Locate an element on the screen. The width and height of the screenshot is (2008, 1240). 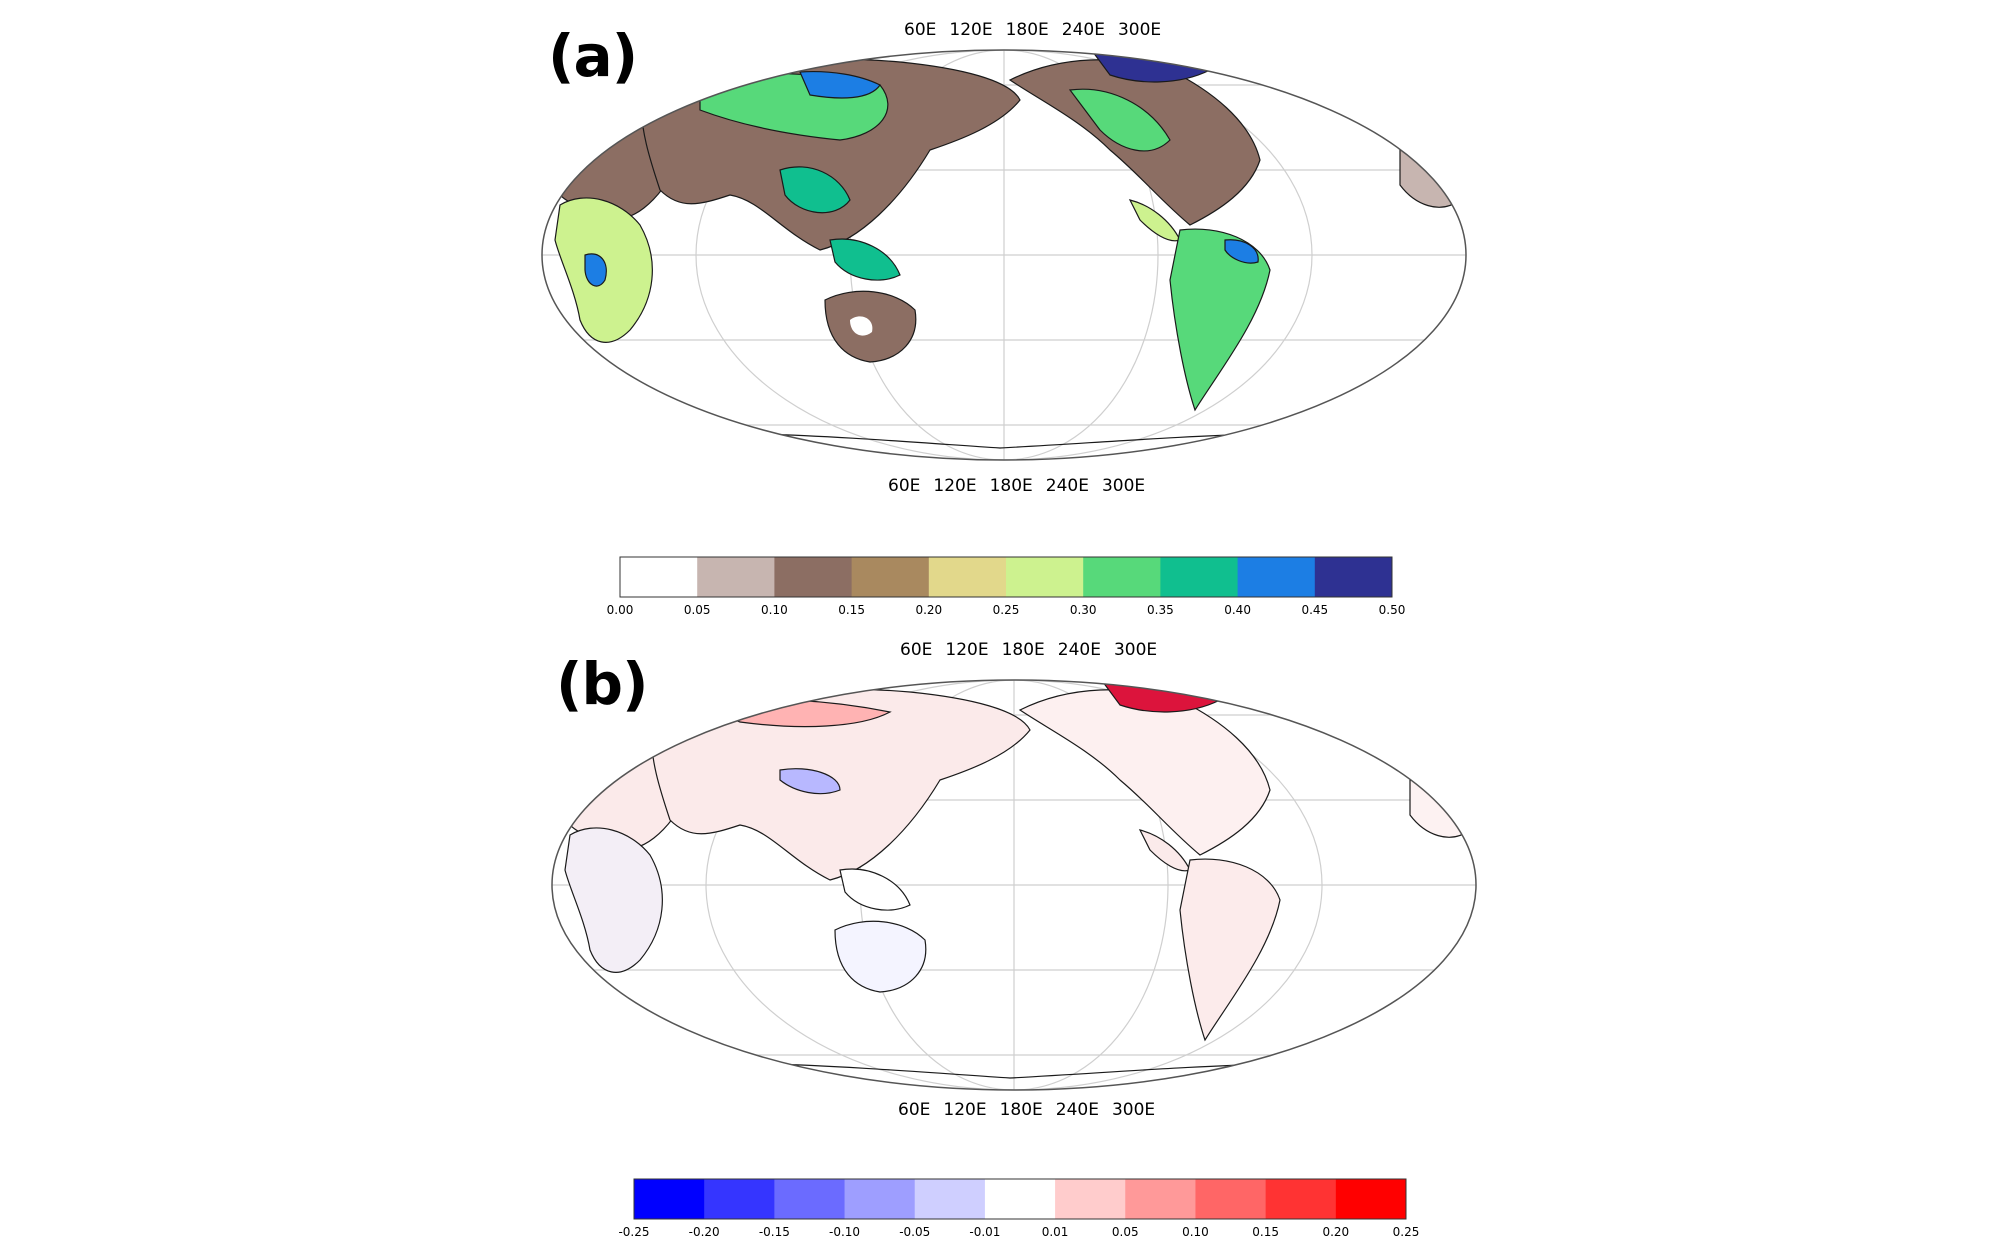
colorbar-b-tick-label: -0.15 is located at coordinates (774, 1232).